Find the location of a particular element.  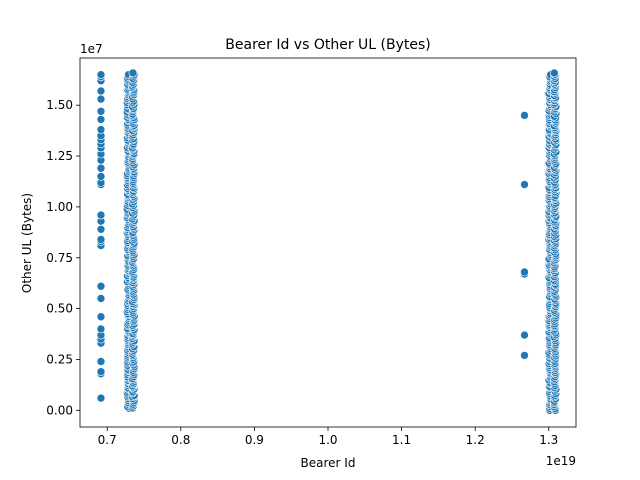

x-tick-label: 1.2 is located at coordinates (475, 440).